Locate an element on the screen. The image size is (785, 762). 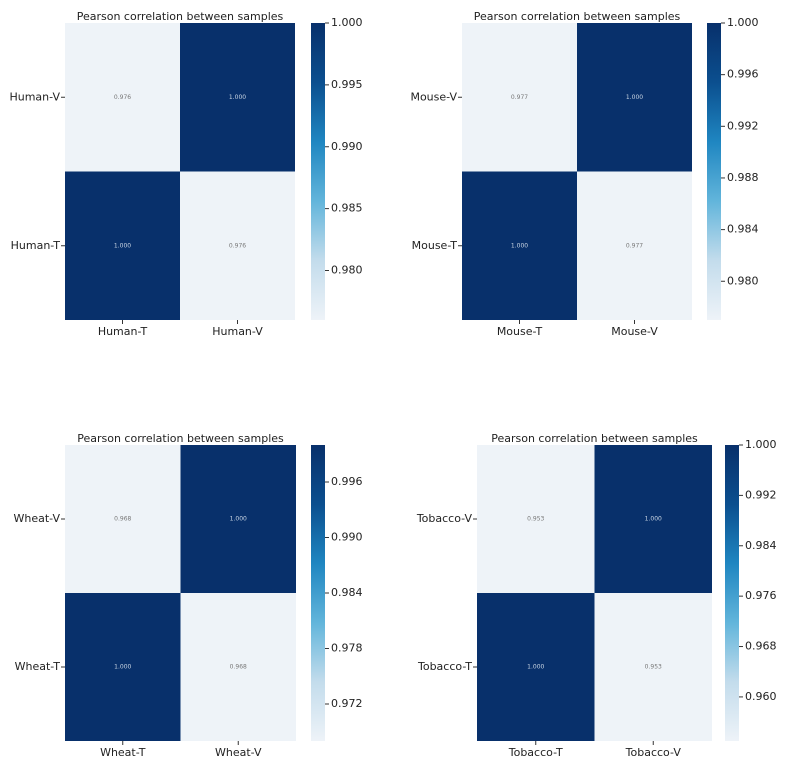
colorbar-tick-label: 0.960 is located at coordinates (761, 696).